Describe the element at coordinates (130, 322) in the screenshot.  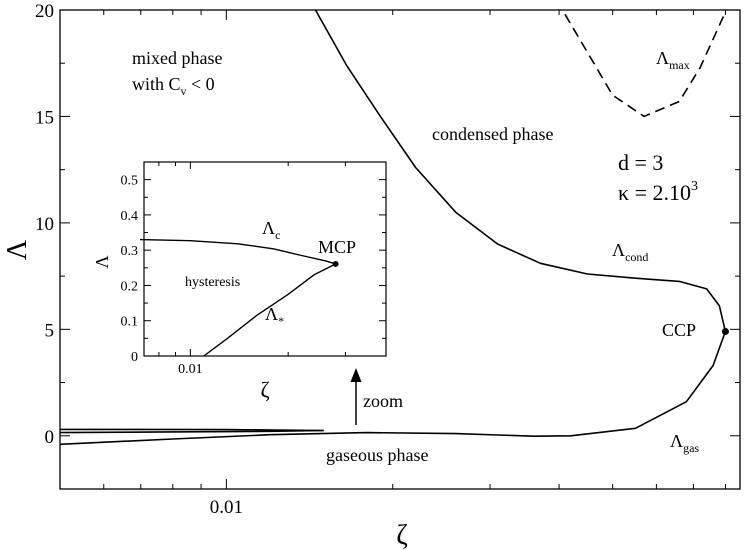
I see `y-tick-label: 0.1` at that location.